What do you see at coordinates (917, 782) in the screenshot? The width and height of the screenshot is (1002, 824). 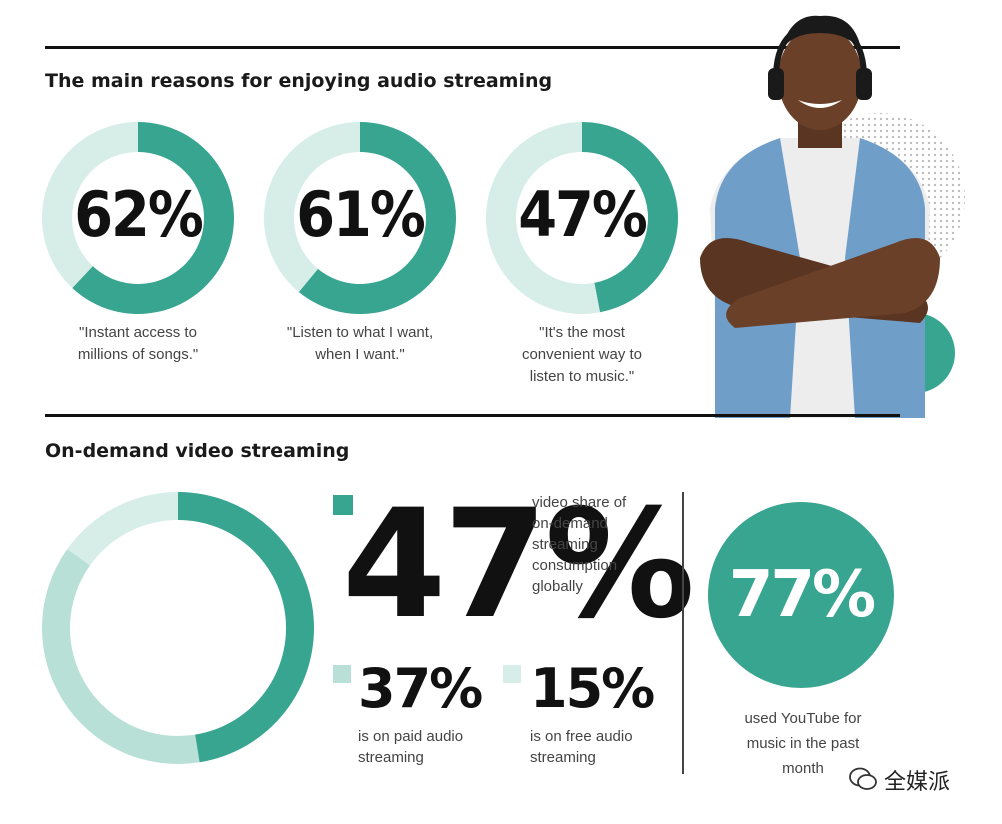 I see `watermark-text: 全媒派` at bounding box center [917, 782].